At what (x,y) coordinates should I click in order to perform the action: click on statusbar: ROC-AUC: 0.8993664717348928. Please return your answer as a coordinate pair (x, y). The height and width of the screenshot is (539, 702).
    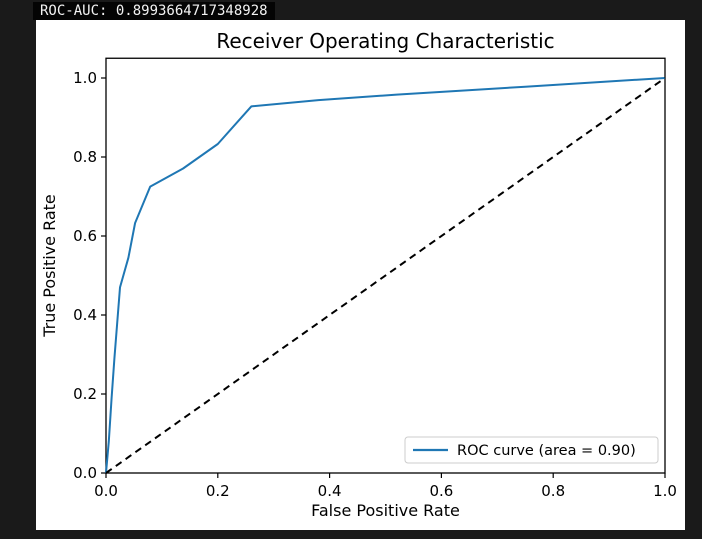
    Looking at the image, I should click on (154, 11).